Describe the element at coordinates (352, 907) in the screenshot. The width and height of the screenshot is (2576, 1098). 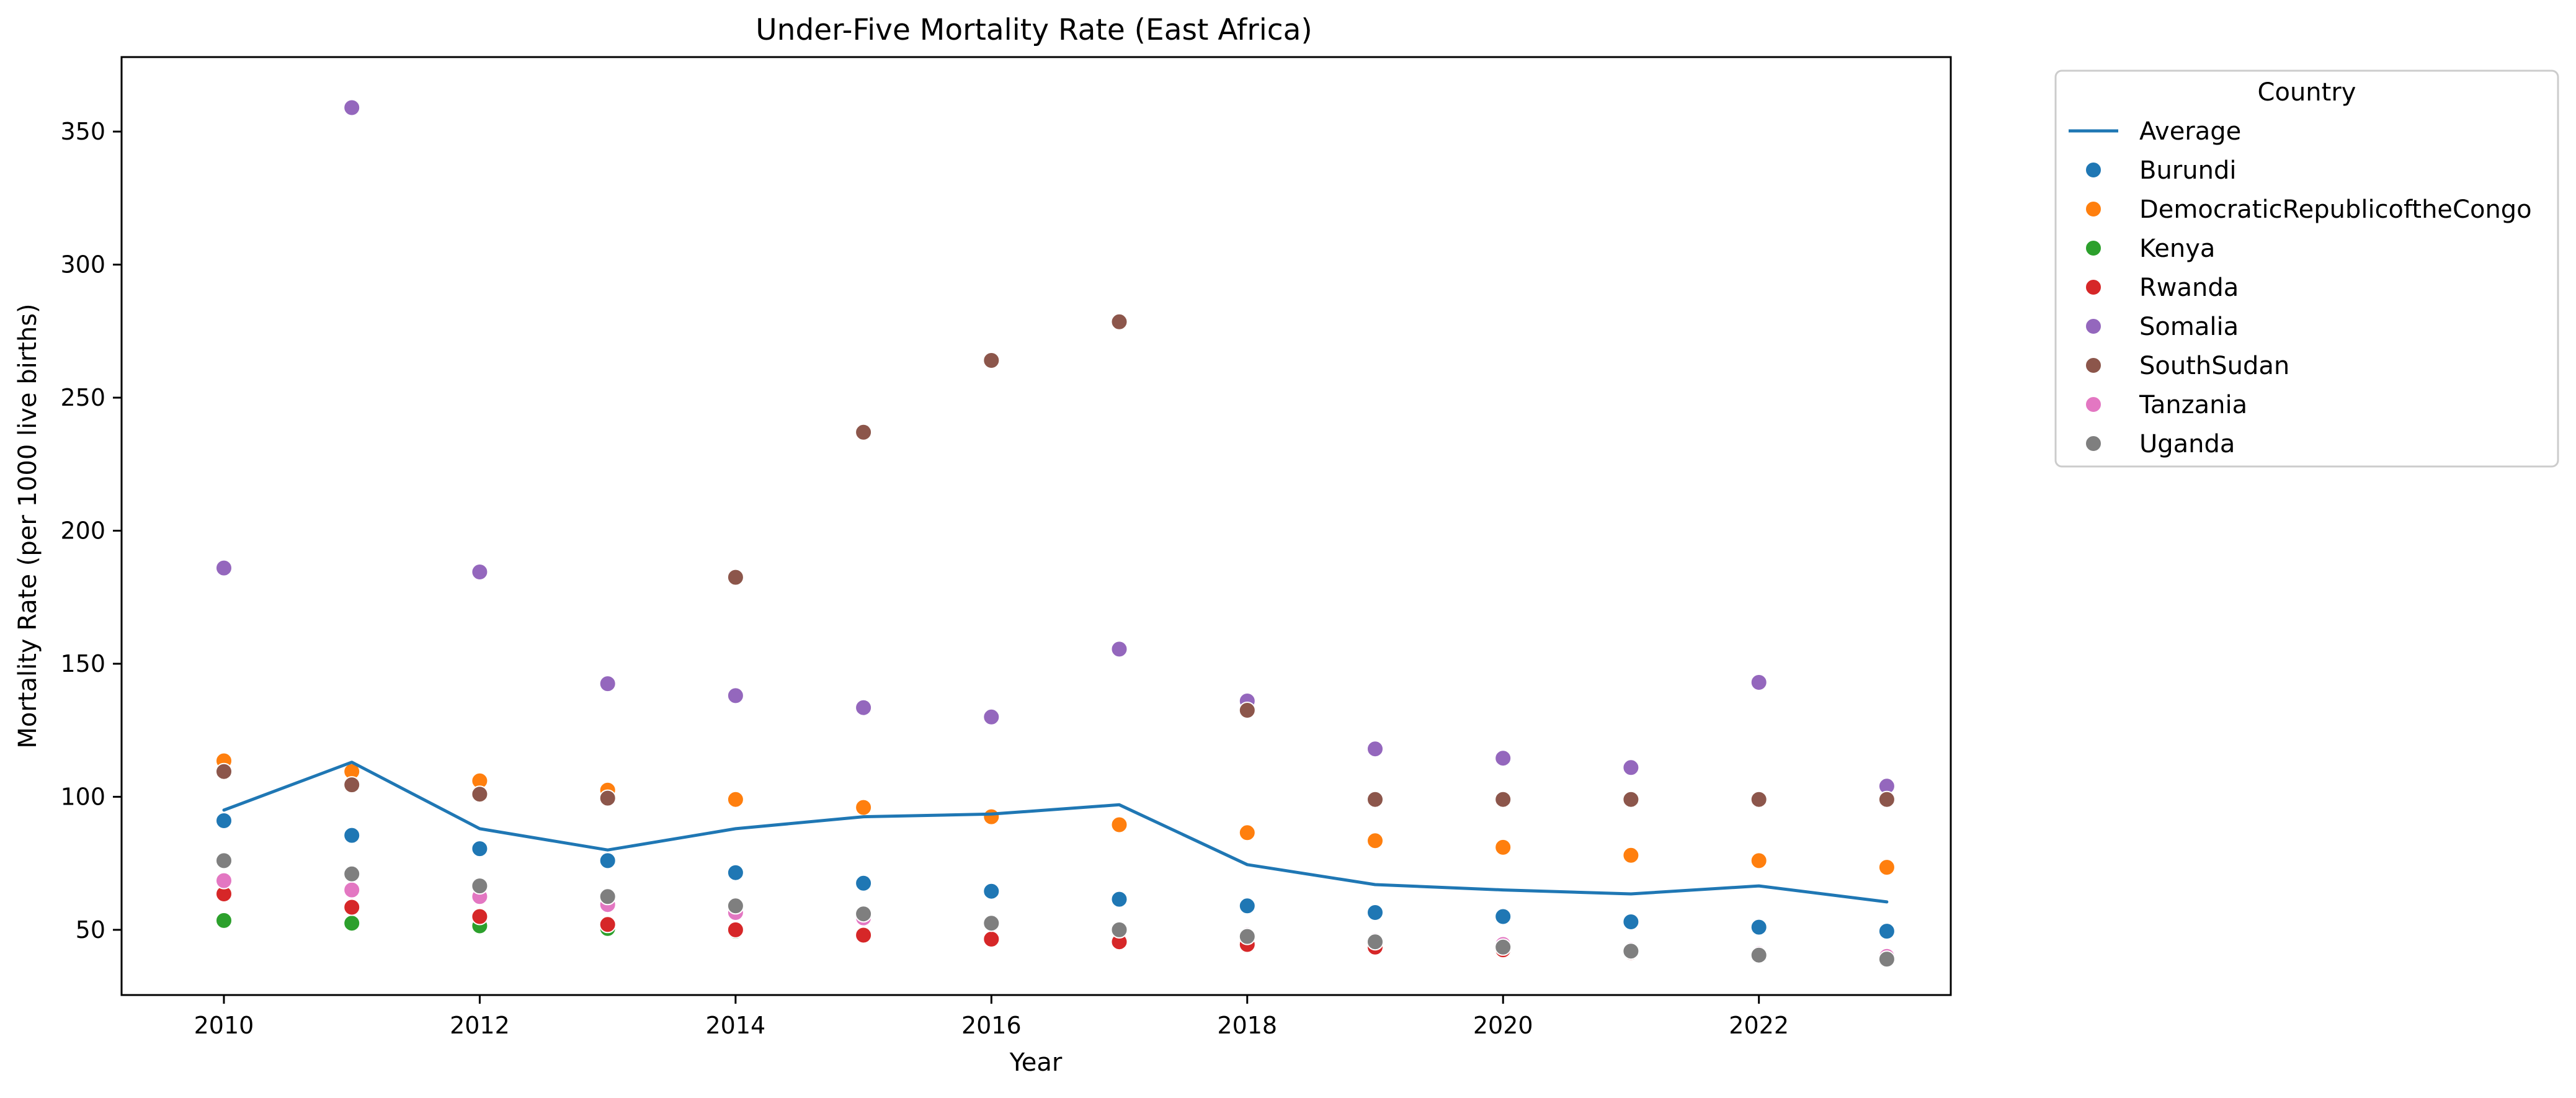
I see `point-rwanda-2011` at that location.